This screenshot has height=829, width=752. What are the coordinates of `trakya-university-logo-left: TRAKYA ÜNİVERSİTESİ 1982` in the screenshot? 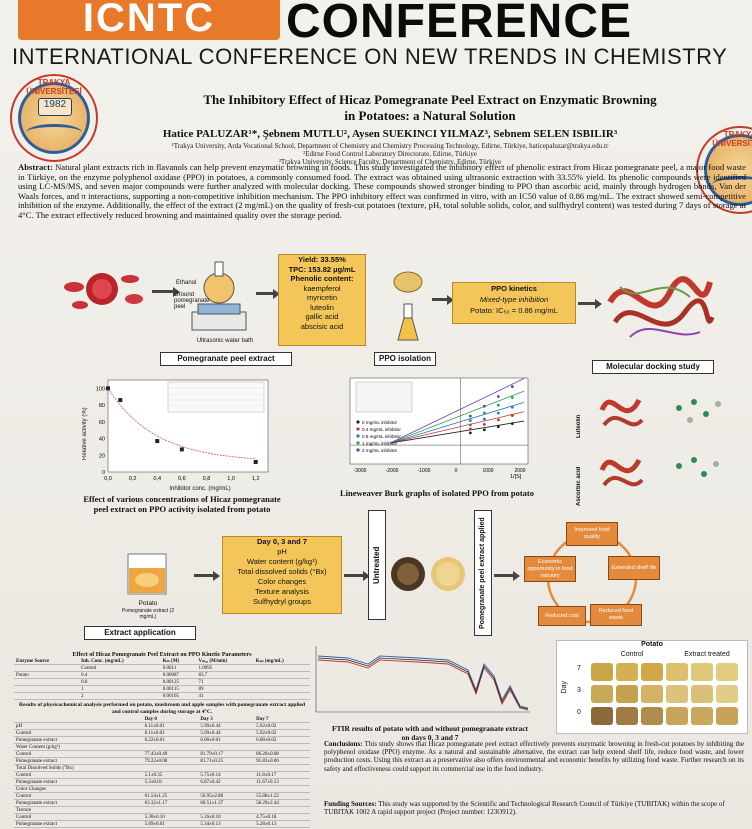 It's located at (54, 118).